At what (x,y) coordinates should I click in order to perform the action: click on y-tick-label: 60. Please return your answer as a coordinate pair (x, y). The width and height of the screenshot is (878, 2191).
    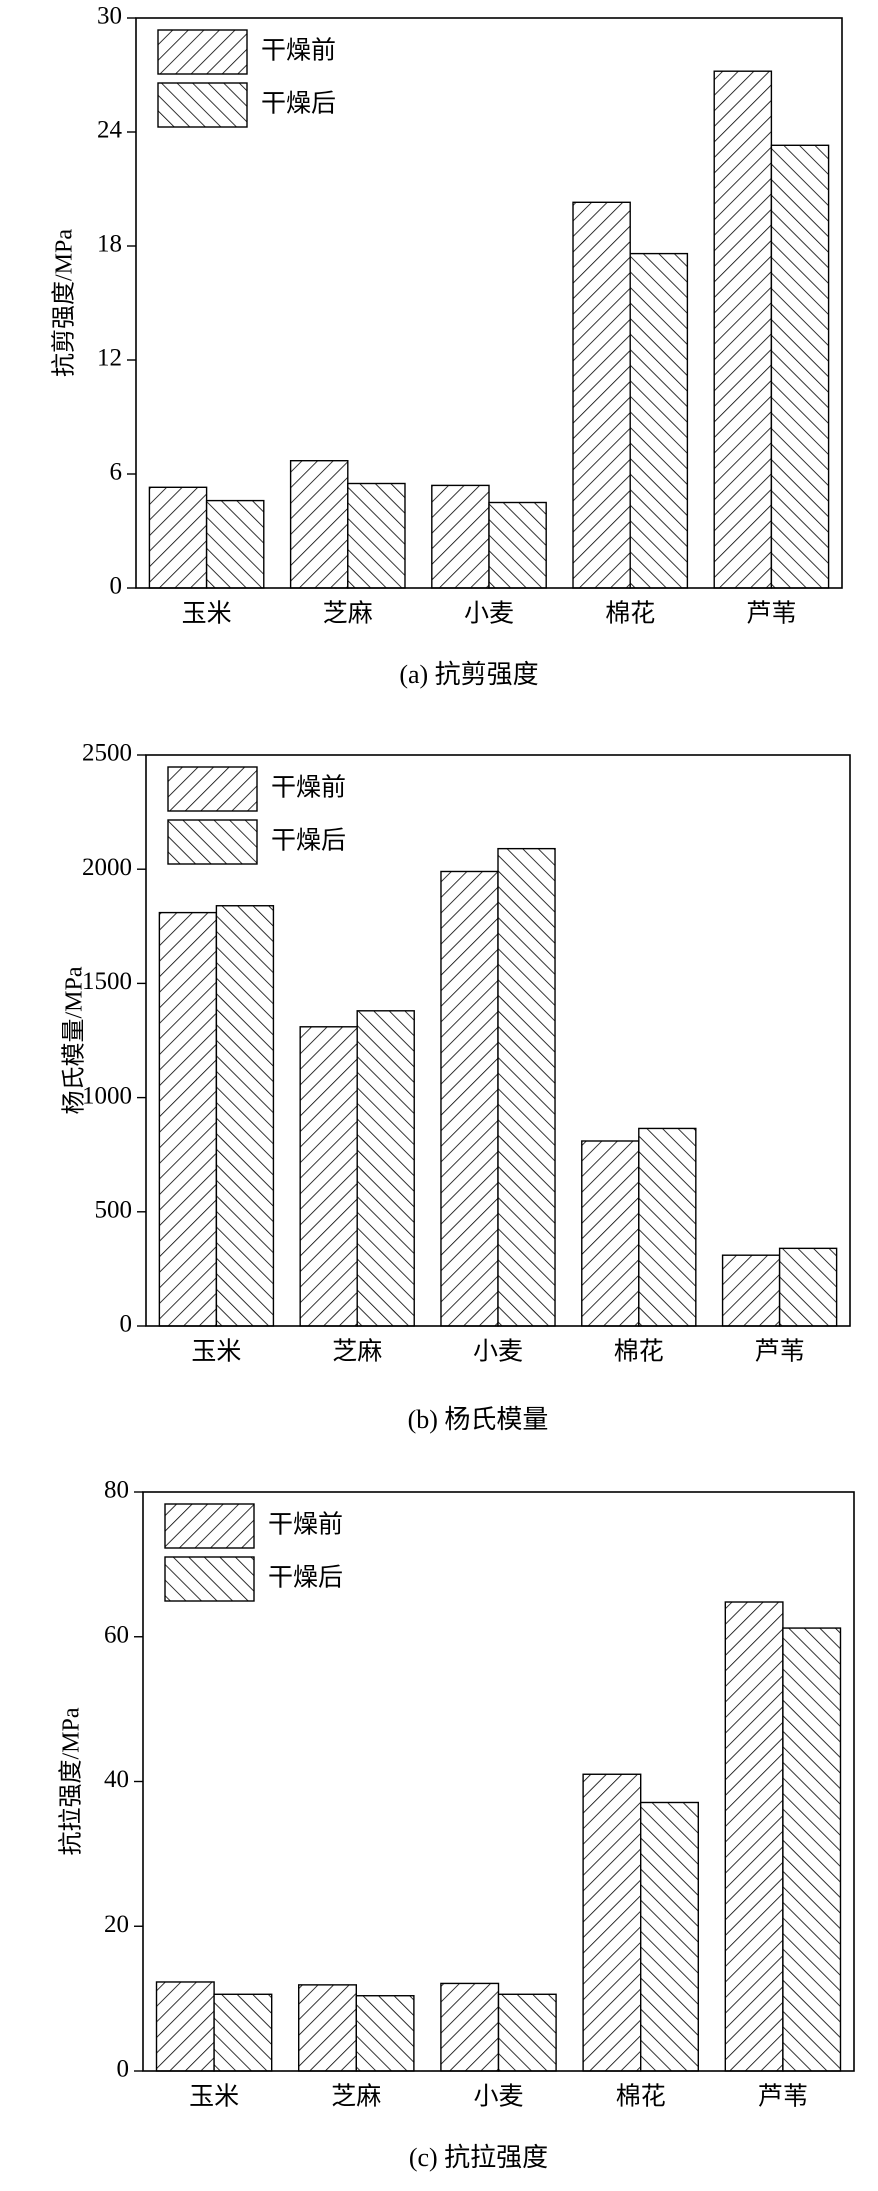
    Looking at the image, I should click on (116, 1634).